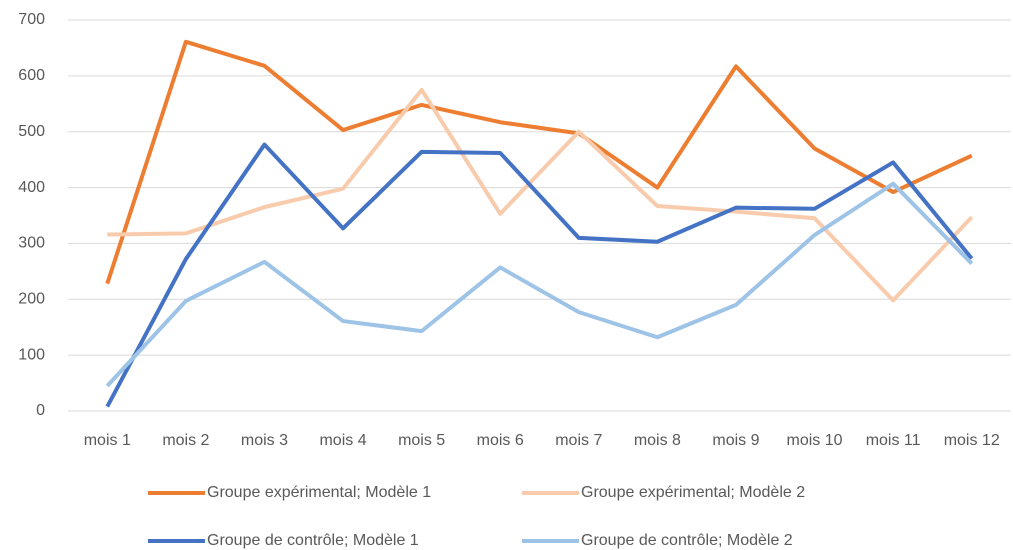  Describe the element at coordinates (578, 440) in the screenshot. I see `x-tick-label: mois 7` at that location.